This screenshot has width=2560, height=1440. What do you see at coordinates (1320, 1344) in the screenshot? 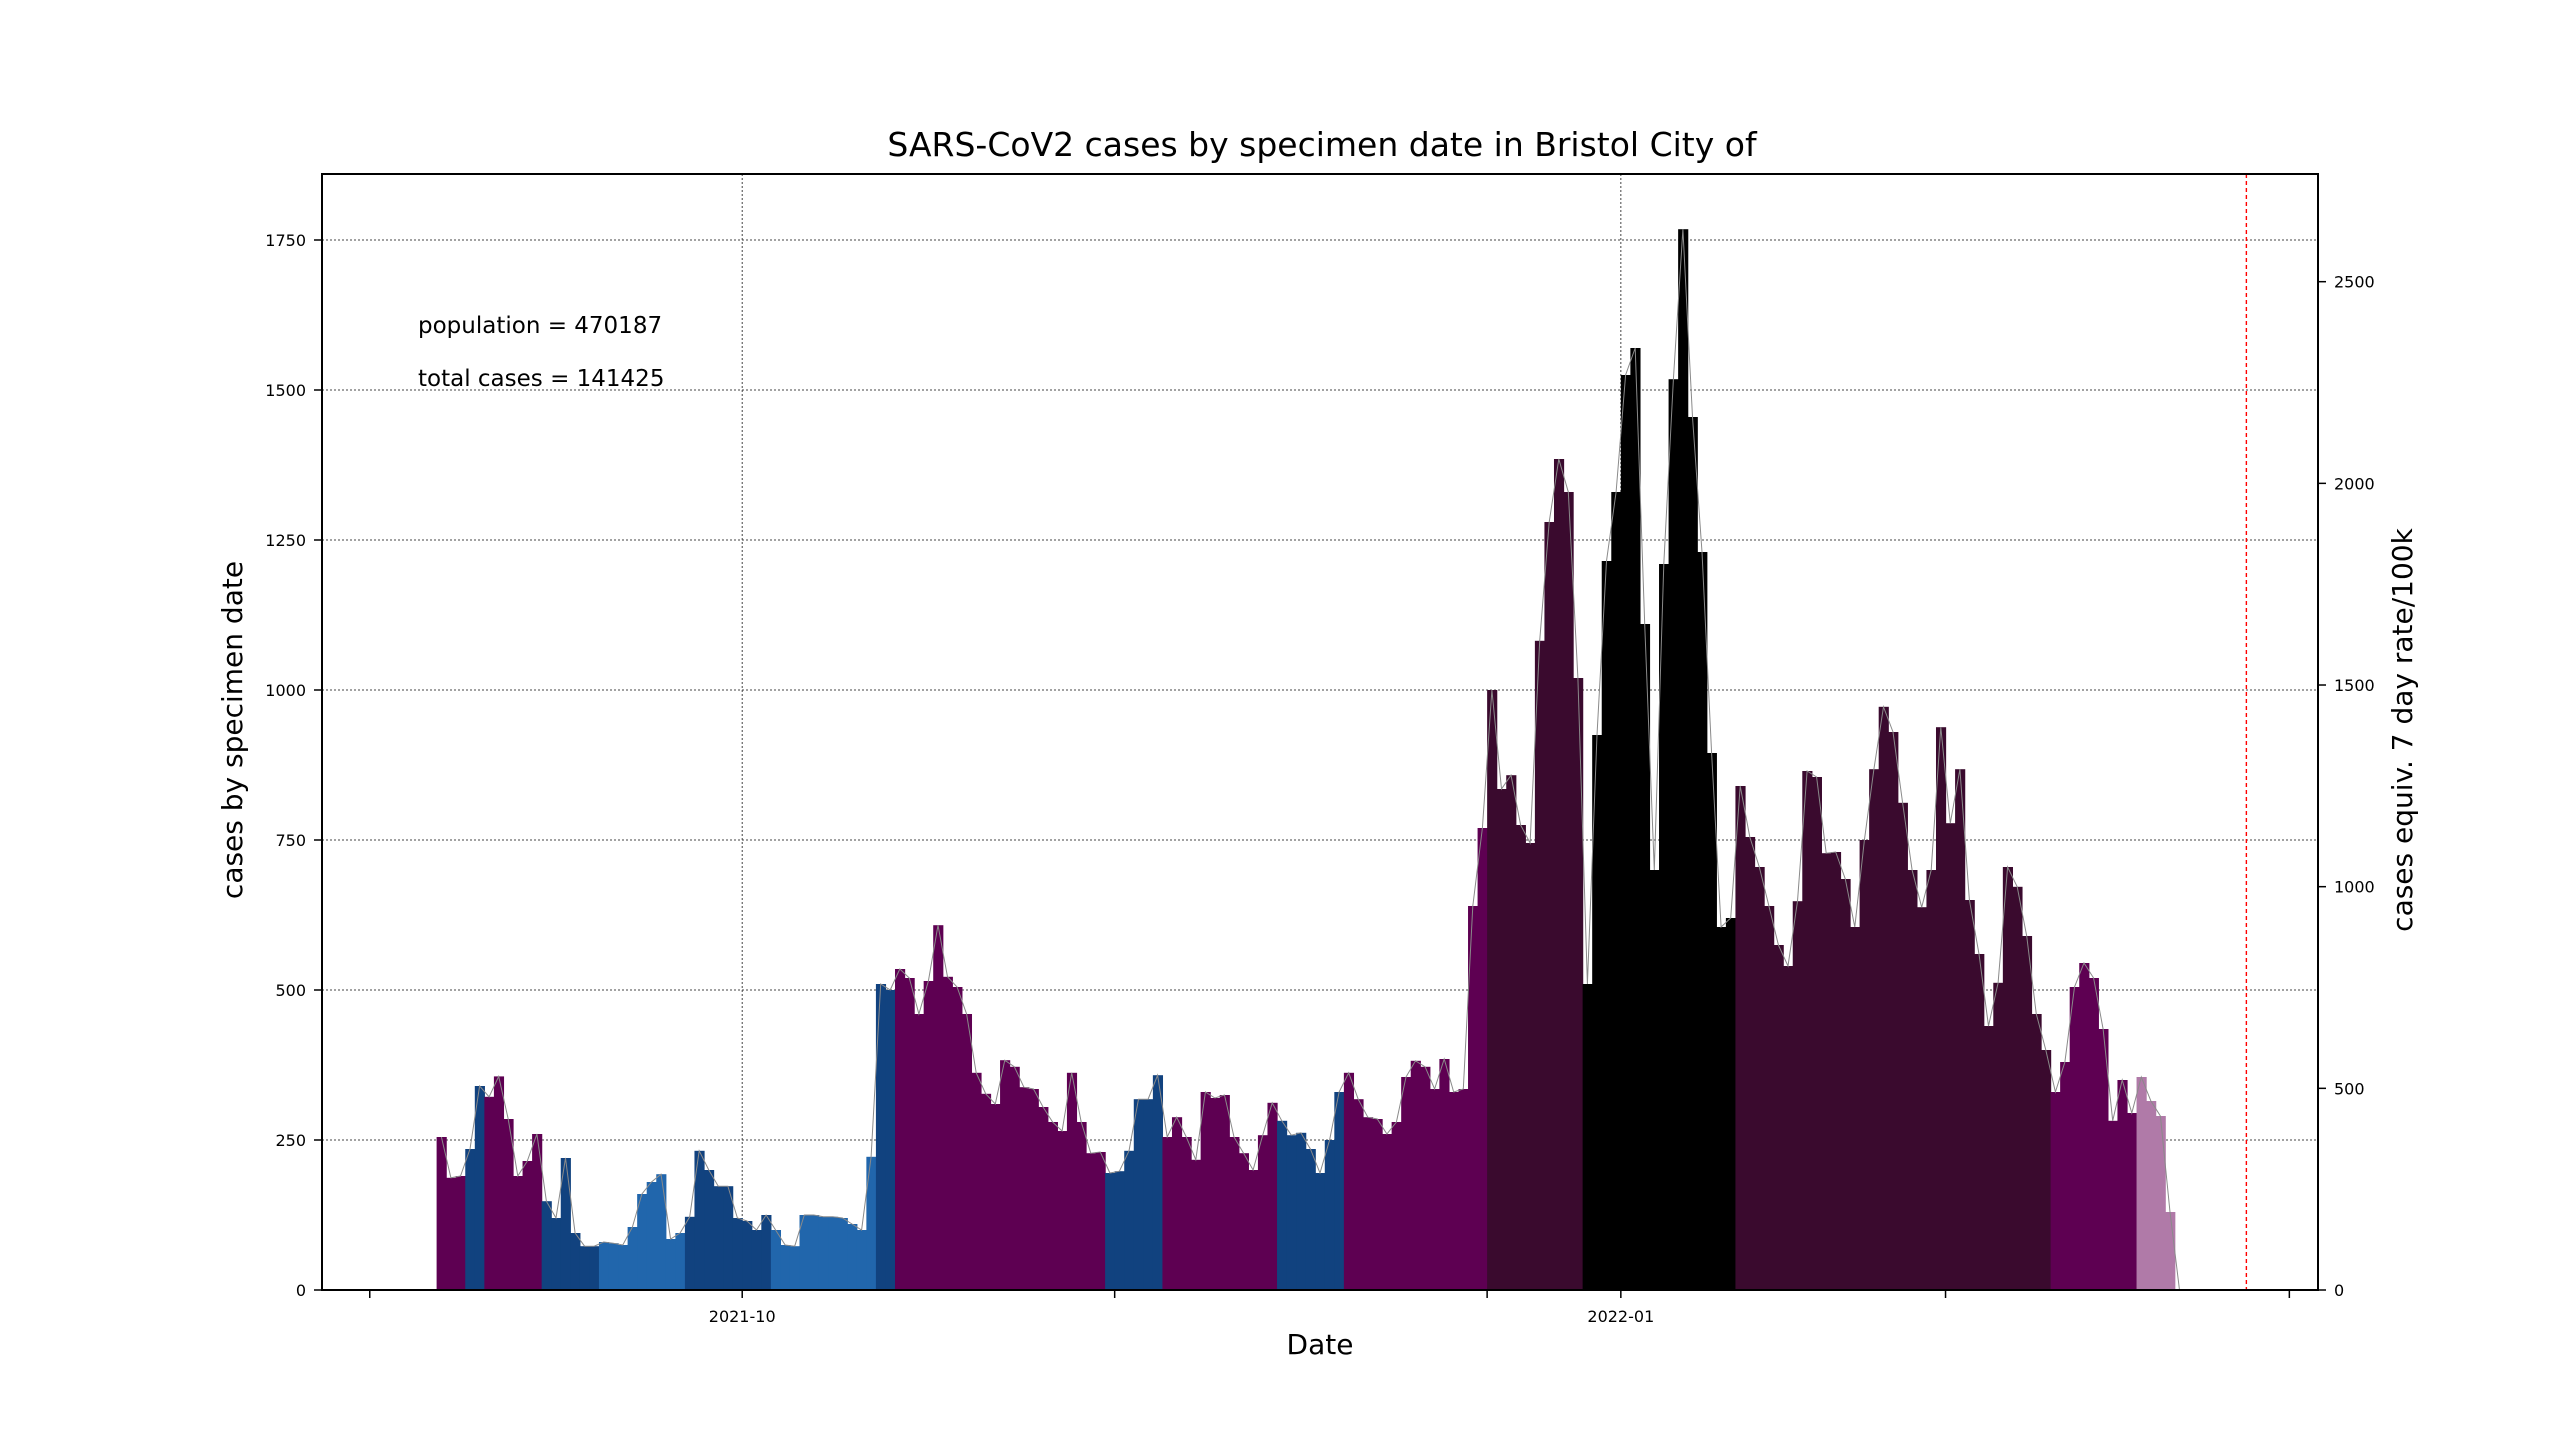
I see `x-axis-label: Date` at bounding box center [1320, 1344].